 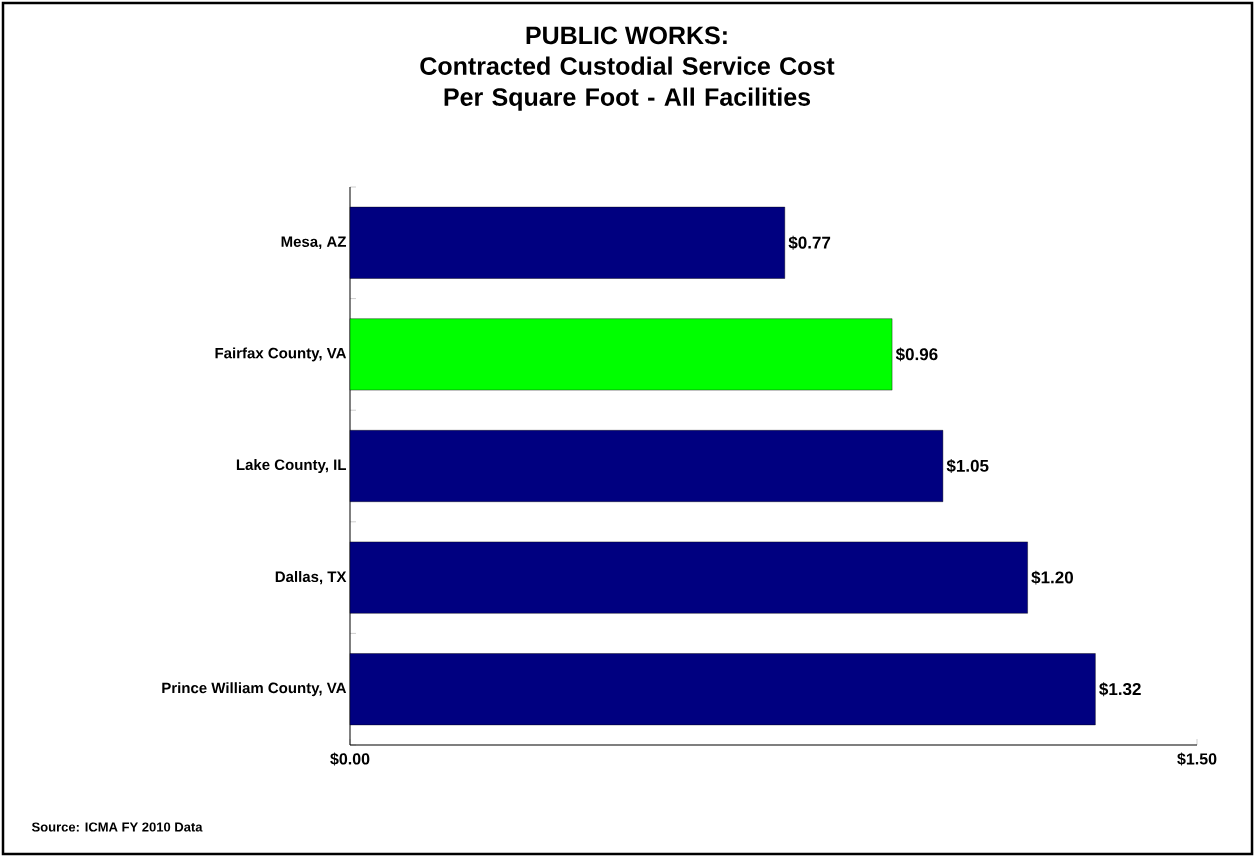 What do you see at coordinates (314, 243) in the screenshot?
I see `y-tick-label: Mesa, AZ` at bounding box center [314, 243].